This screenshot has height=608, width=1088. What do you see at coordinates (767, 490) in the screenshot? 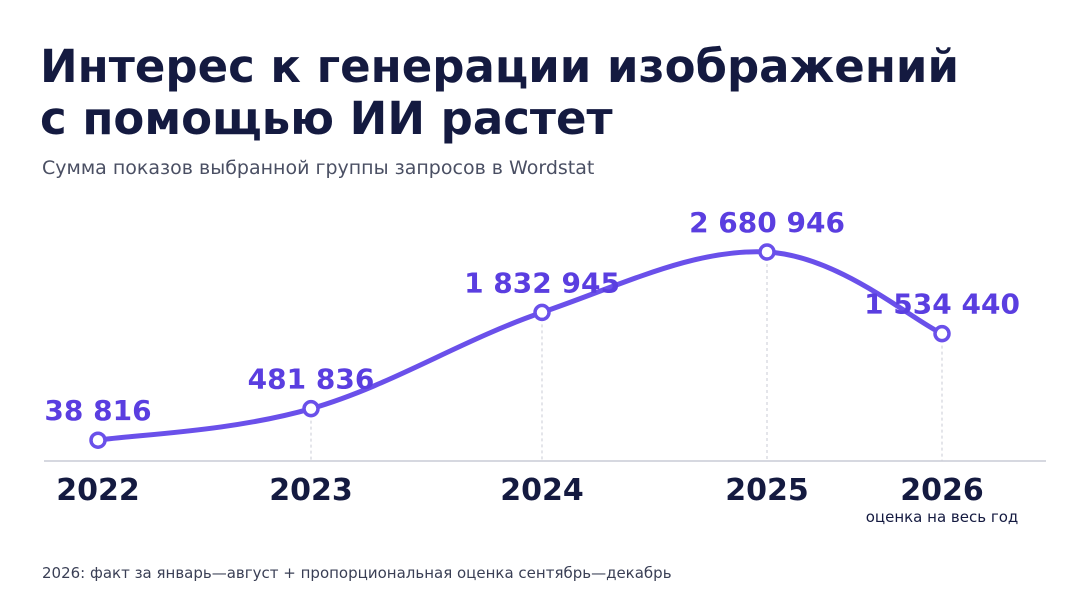
I see `x-tick-label: 2025` at bounding box center [767, 490].